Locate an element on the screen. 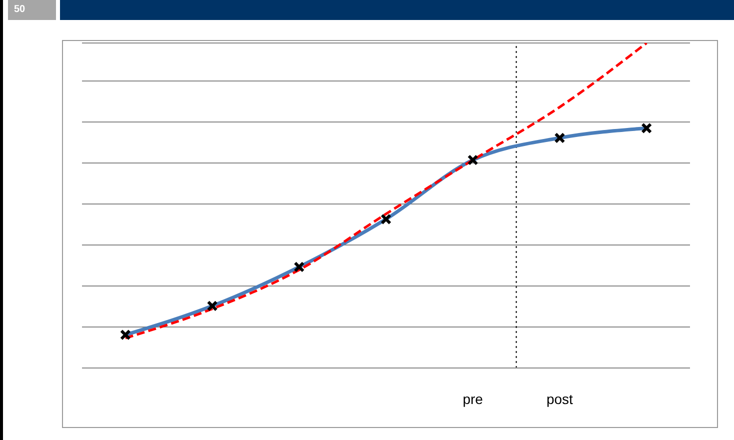 The image size is (734, 440). x-tick-label: pre is located at coordinates (473, 398).